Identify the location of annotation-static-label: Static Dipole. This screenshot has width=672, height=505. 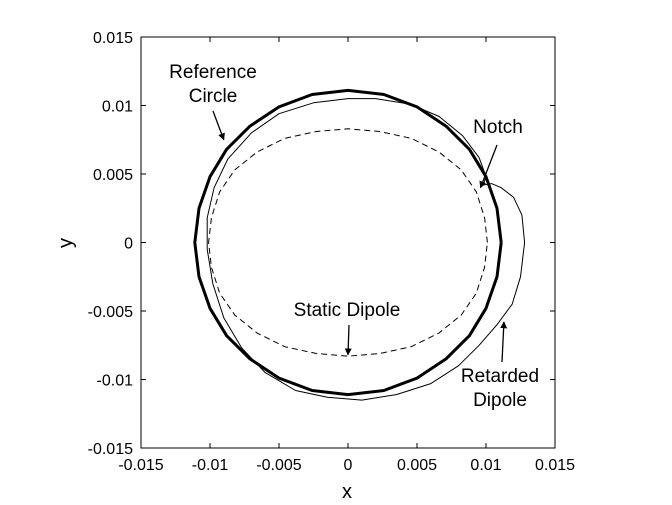
(347, 310).